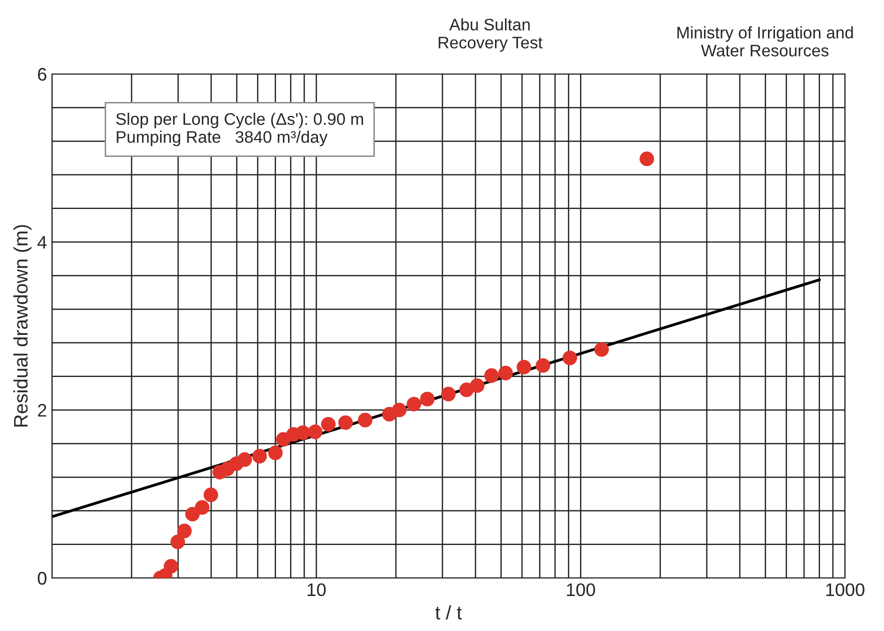  Describe the element at coordinates (42, 74) in the screenshot. I see `y-tick-label: 6` at that location.